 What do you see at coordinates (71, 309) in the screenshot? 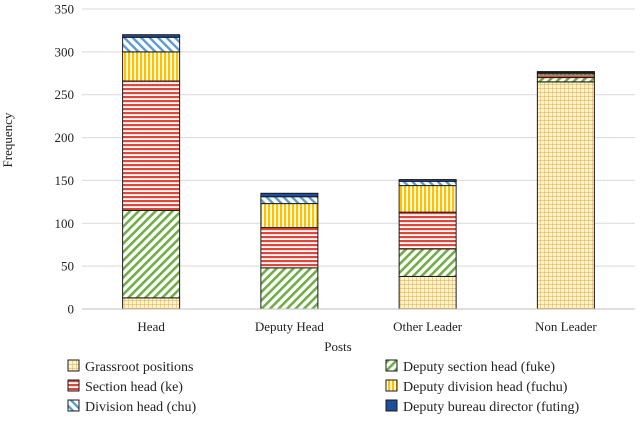
I see `y-tick-label: 0` at bounding box center [71, 309].